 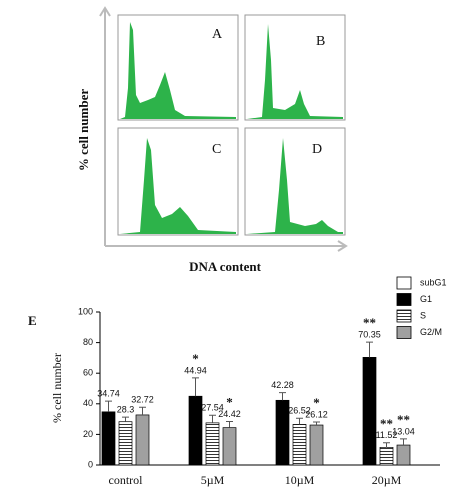 What do you see at coordinates (369, 334) in the screenshot?
I see `value-label: 70.35` at bounding box center [369, 334].